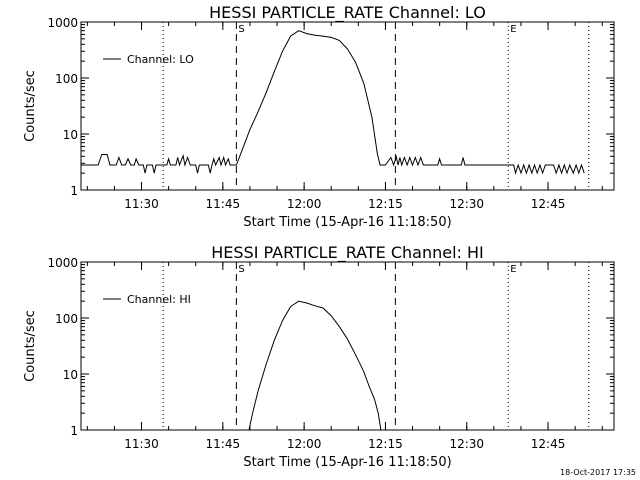 The width and height of the screenshot is (640, 480). What do you see at coordinates (160, 59) in the screenshot?
I see `legend-label: Channel: LO` at bounding box center [160, 59].